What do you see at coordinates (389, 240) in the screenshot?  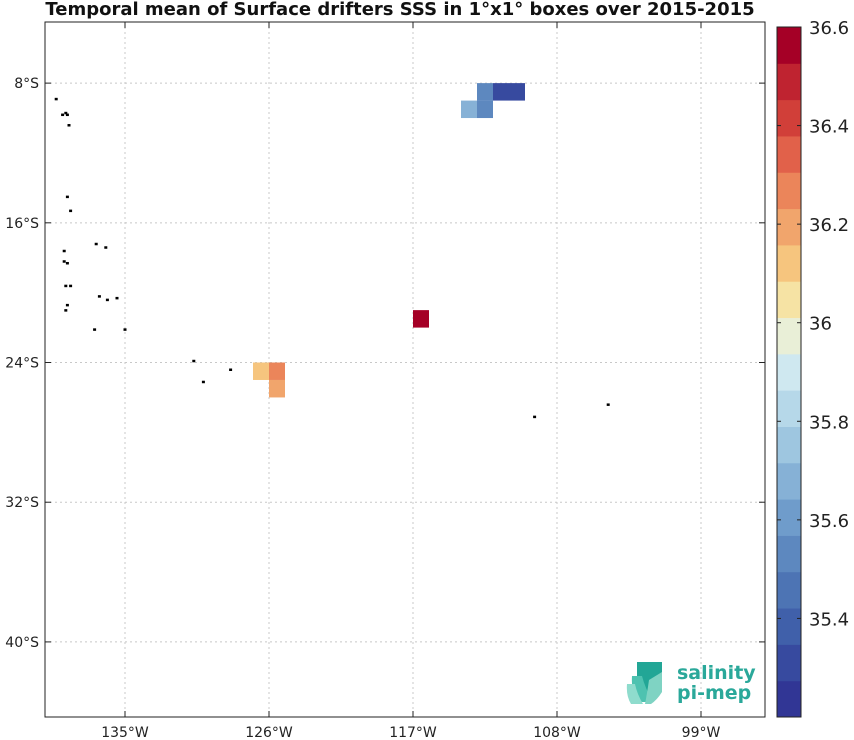 I see `salinity-cells` at bounding box center [389, 240].